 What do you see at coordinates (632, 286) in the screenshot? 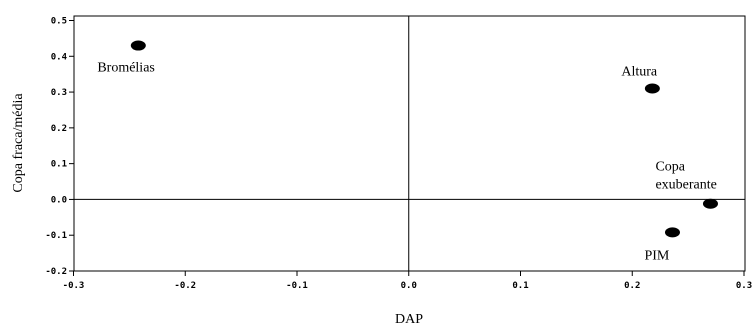
I see `x-tick-label: 0.2` at bounding box center [632, 286].